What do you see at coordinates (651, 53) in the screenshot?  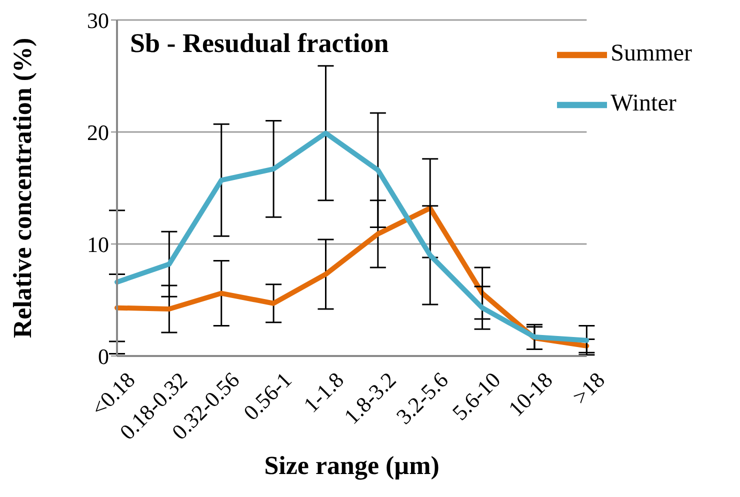 I see `legend-label: Summer` at bounding box center [651, 53].